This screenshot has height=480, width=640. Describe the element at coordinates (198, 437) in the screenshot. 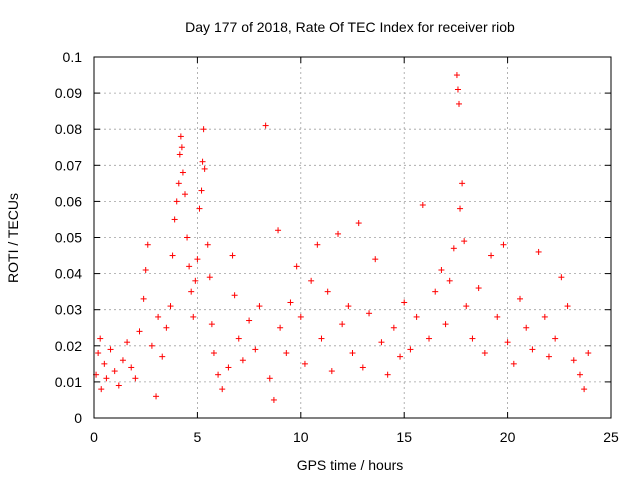

I see `x-tick-label: 5` at that location.